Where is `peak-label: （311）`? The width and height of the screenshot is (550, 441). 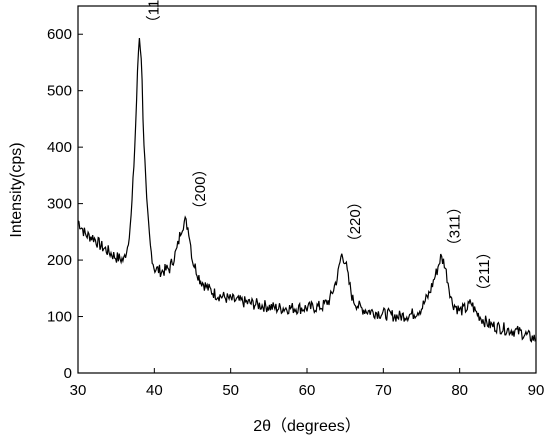
peak-label: （311） is located at coordinates (454, 226).